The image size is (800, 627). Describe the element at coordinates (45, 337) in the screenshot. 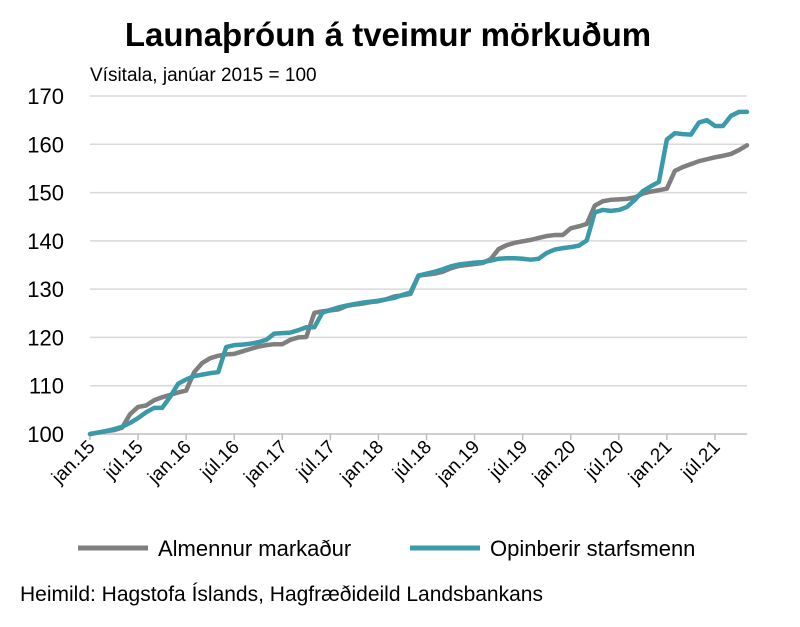

I see `y-tick-label: 120` at that location.